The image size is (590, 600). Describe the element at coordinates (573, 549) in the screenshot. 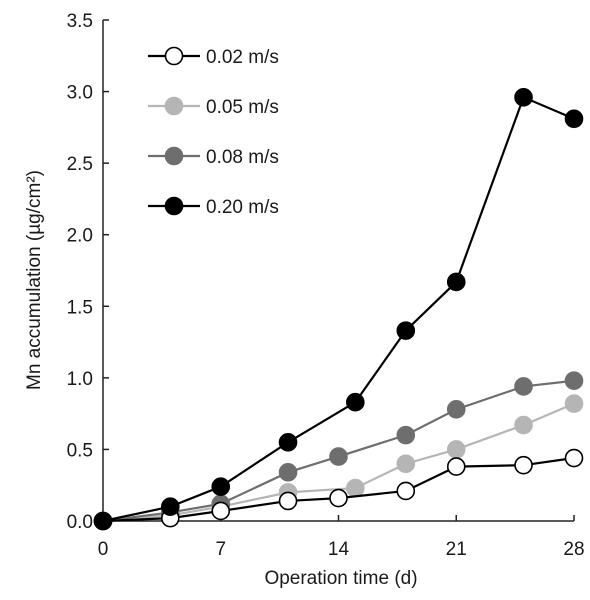

I see `x-tick-label: 28` at that location.